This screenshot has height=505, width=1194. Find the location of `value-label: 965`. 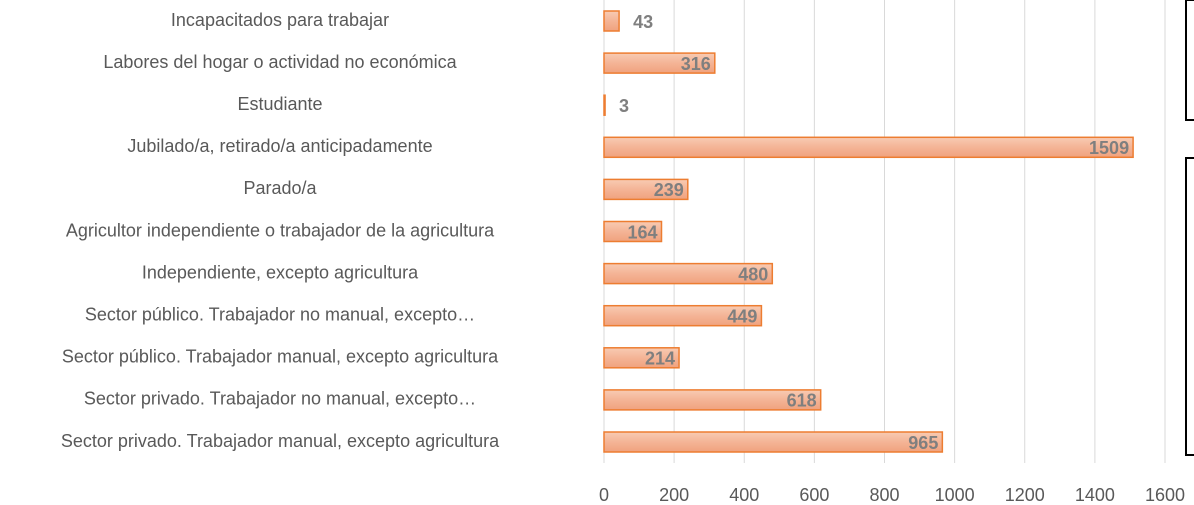

value-label: 965 is located at coordinates (923, 443).